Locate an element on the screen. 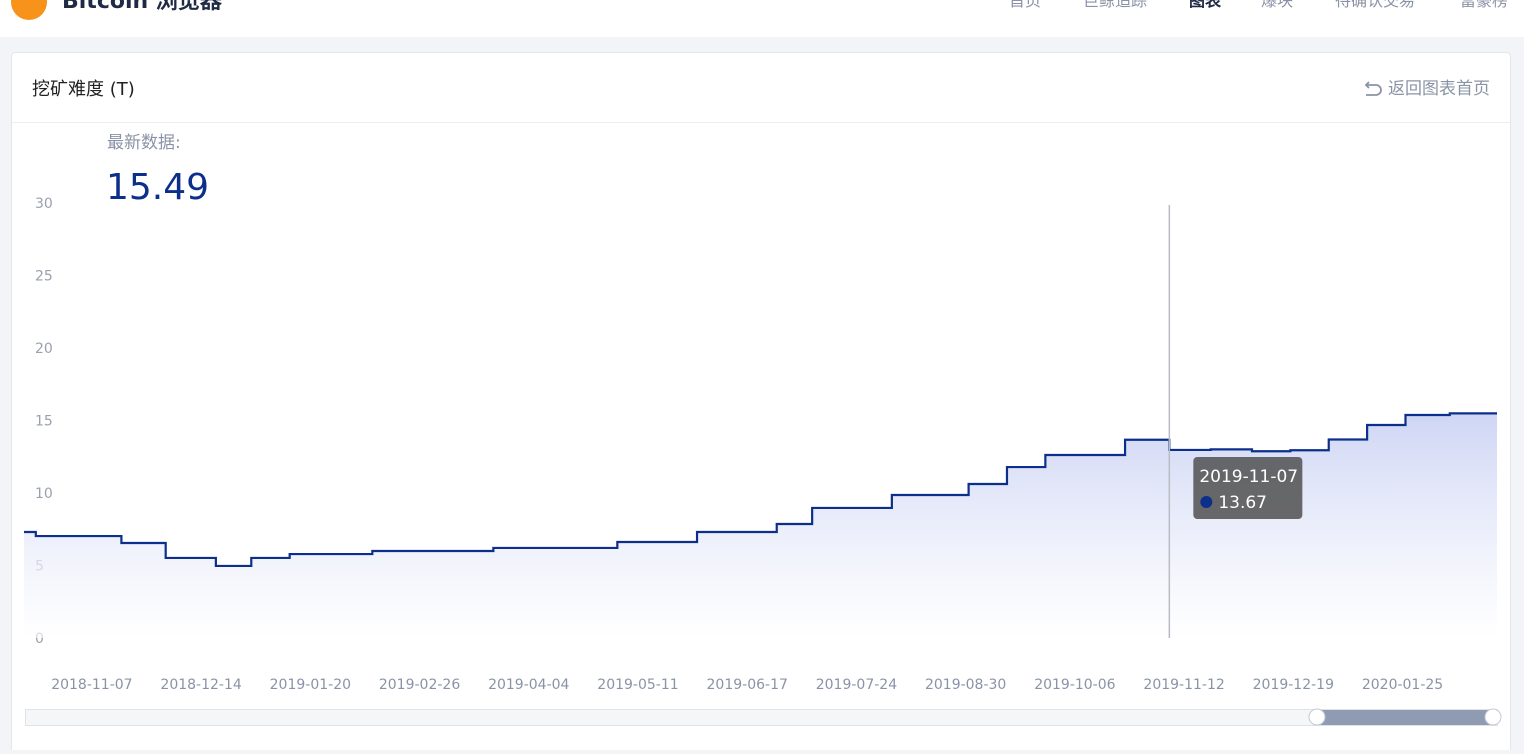 Image resolution: width=1524 pixels, height=754 pixels. nav-item: 待确认交易 is located at coordinates (1375, 5).